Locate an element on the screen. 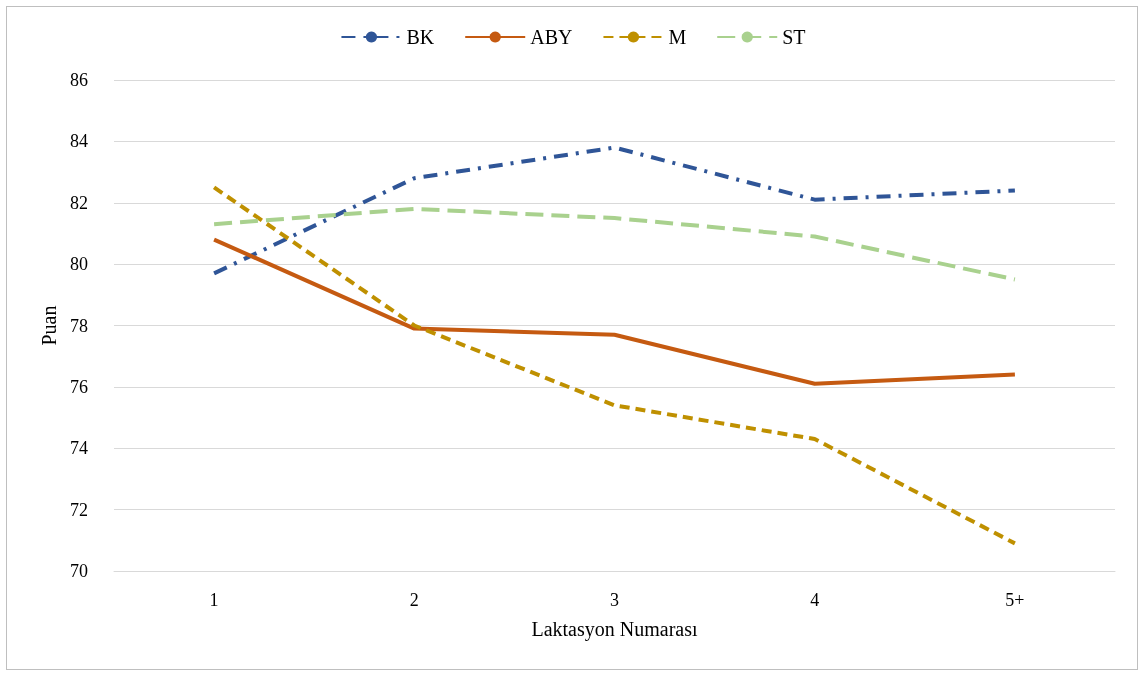  legend-label: M is located at coordinates (677, 37).